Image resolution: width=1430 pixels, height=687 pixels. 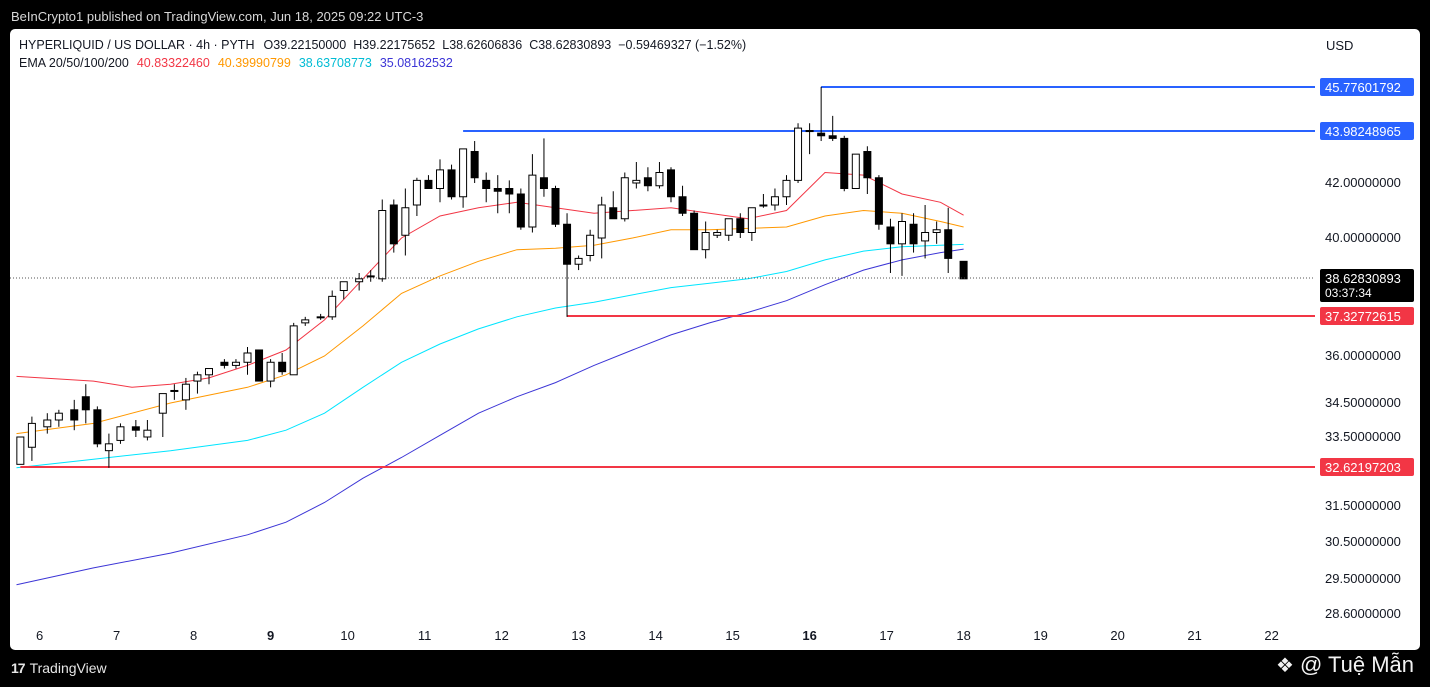 I want to click on legend-ema50: 40.39990799, so click(x=254, y=63).